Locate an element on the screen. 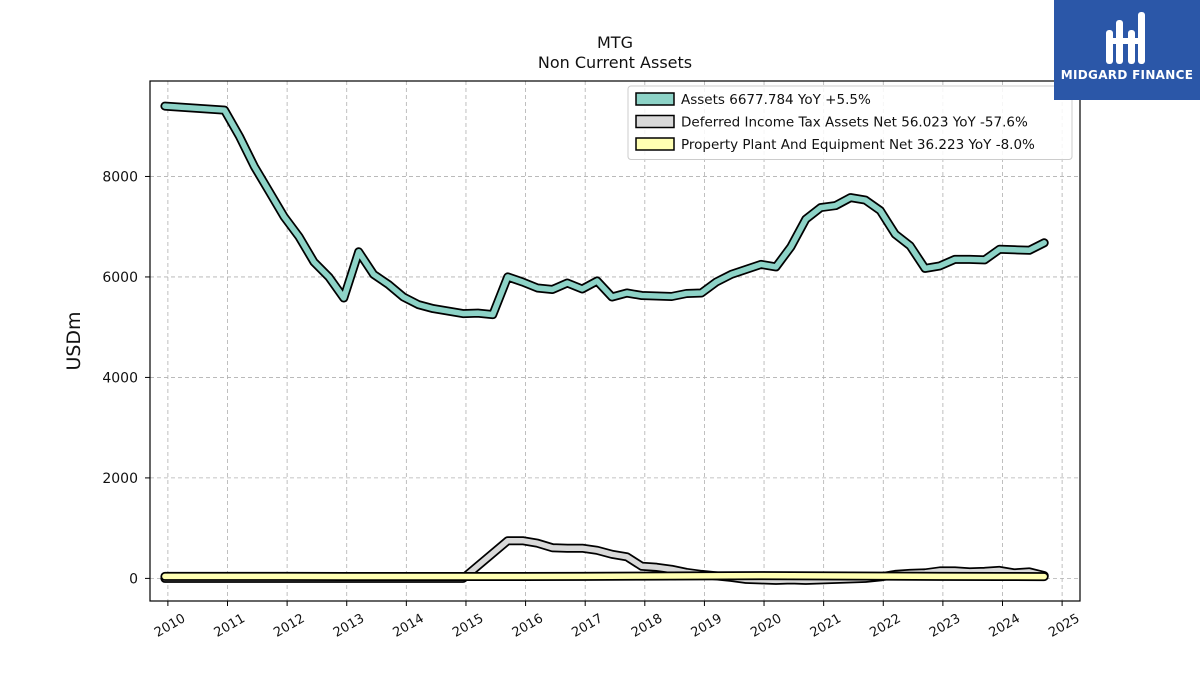  x-tick-label: 2013 is located at coordinates (349, 626).